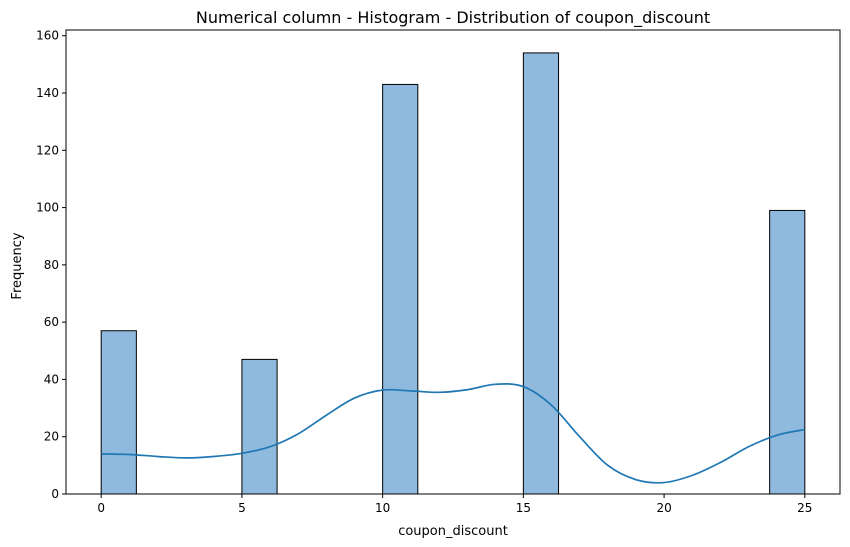  I want to click on x-tick-label: 10, so click(382, 508).